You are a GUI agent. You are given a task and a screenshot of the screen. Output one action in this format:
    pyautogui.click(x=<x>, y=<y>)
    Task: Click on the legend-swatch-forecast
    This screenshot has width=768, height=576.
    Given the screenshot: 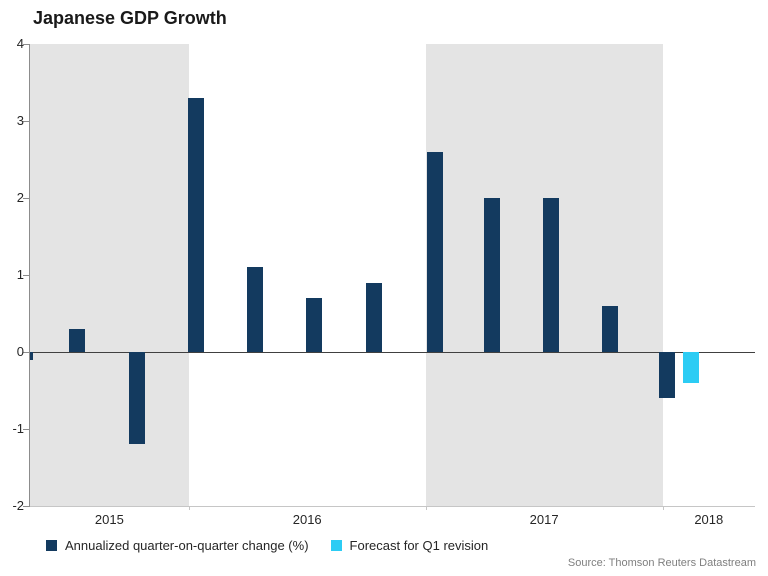 What is the action you would take?
    pyautogui.click(x=336, y=545)
    